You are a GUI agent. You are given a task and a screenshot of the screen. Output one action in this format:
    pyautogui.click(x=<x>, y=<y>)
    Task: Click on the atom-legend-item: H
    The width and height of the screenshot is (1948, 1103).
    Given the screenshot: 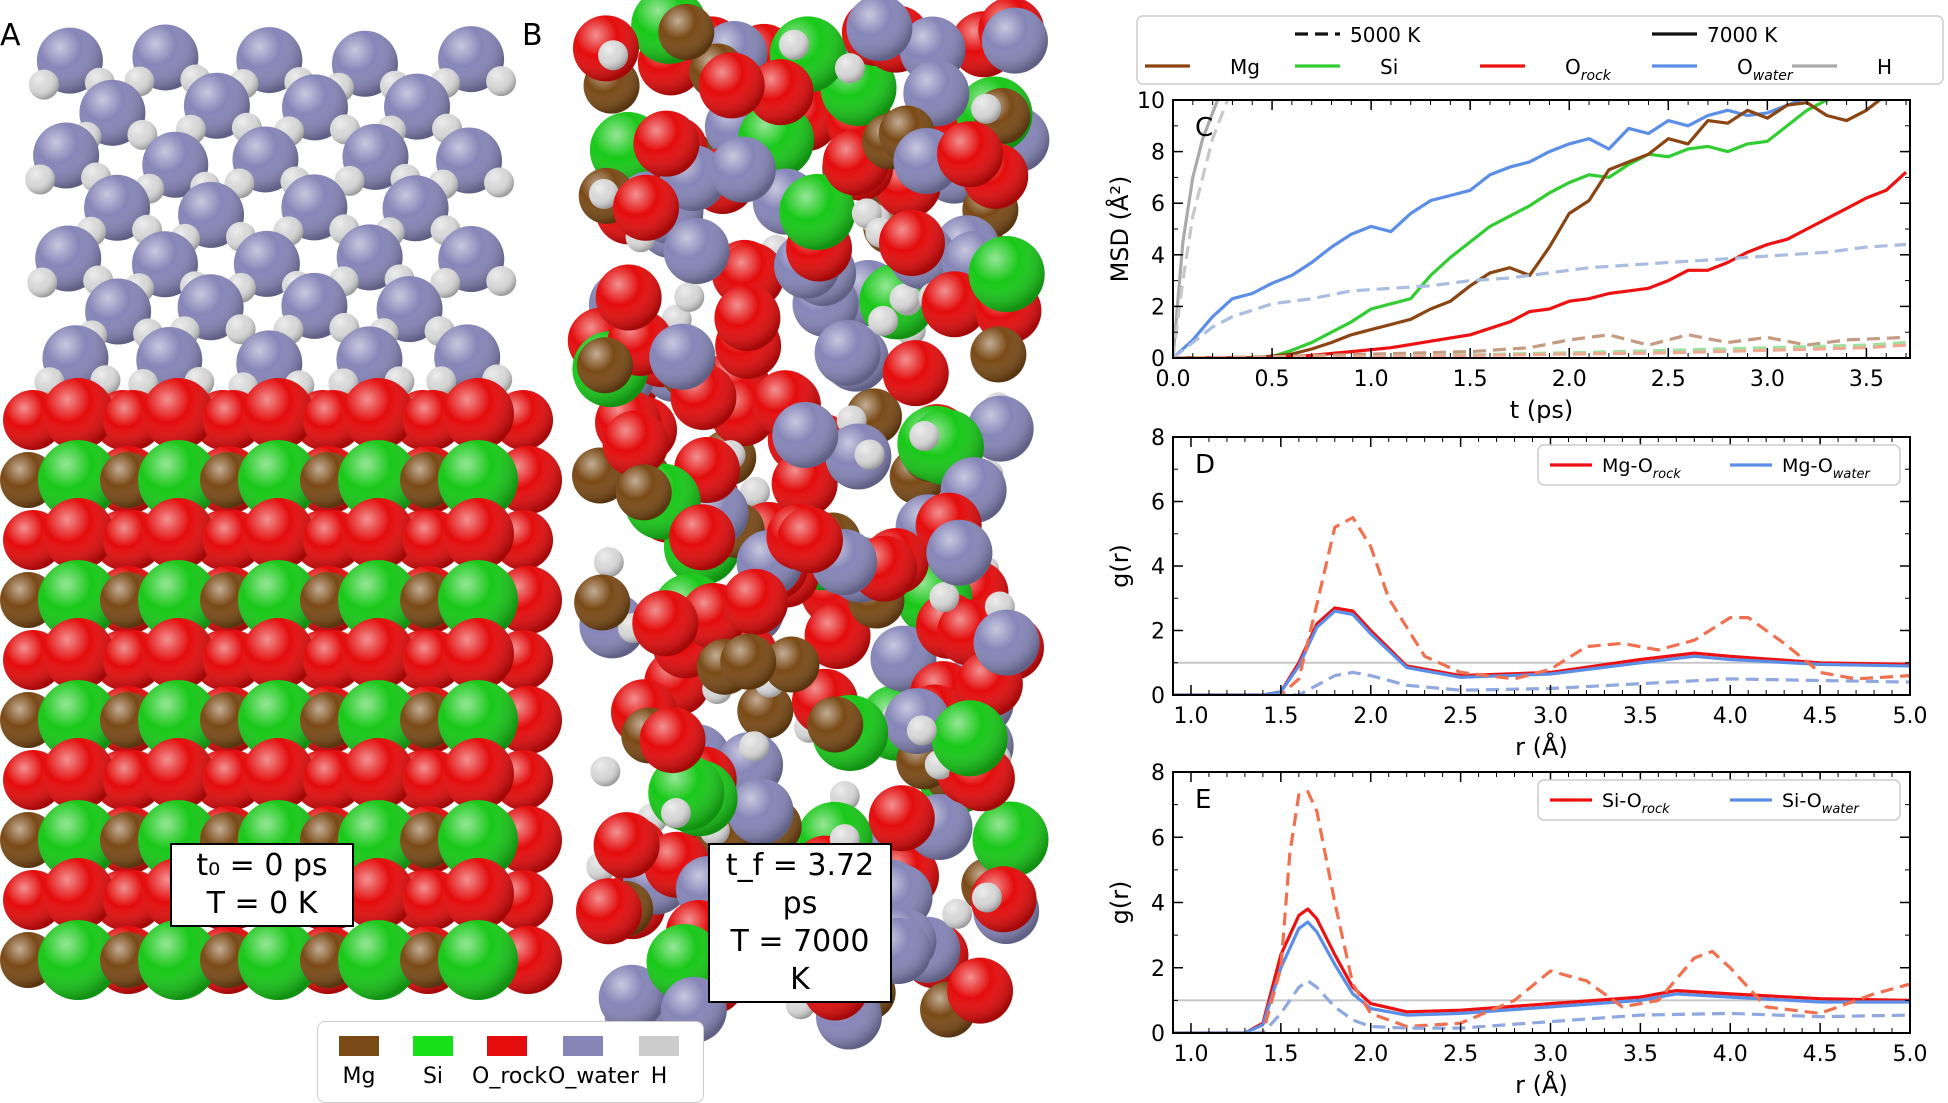 What is the action you would take?
    pyautogui.click(x=659, y=1062)
    